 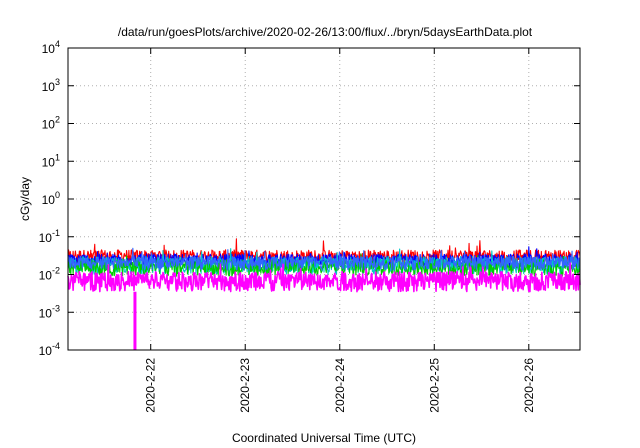 What do you see at coordinates (25, 199) in the screenshot?
I see `y-axis-label: cGy/day` at bounding box center [25, 199].